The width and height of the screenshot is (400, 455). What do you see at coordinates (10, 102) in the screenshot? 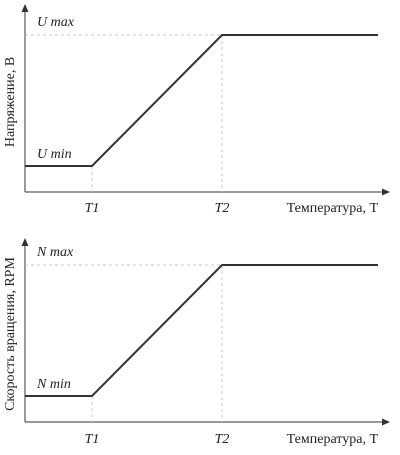
I see `y-axis-label: Напряжение, В` at bounding box center [10, 102].